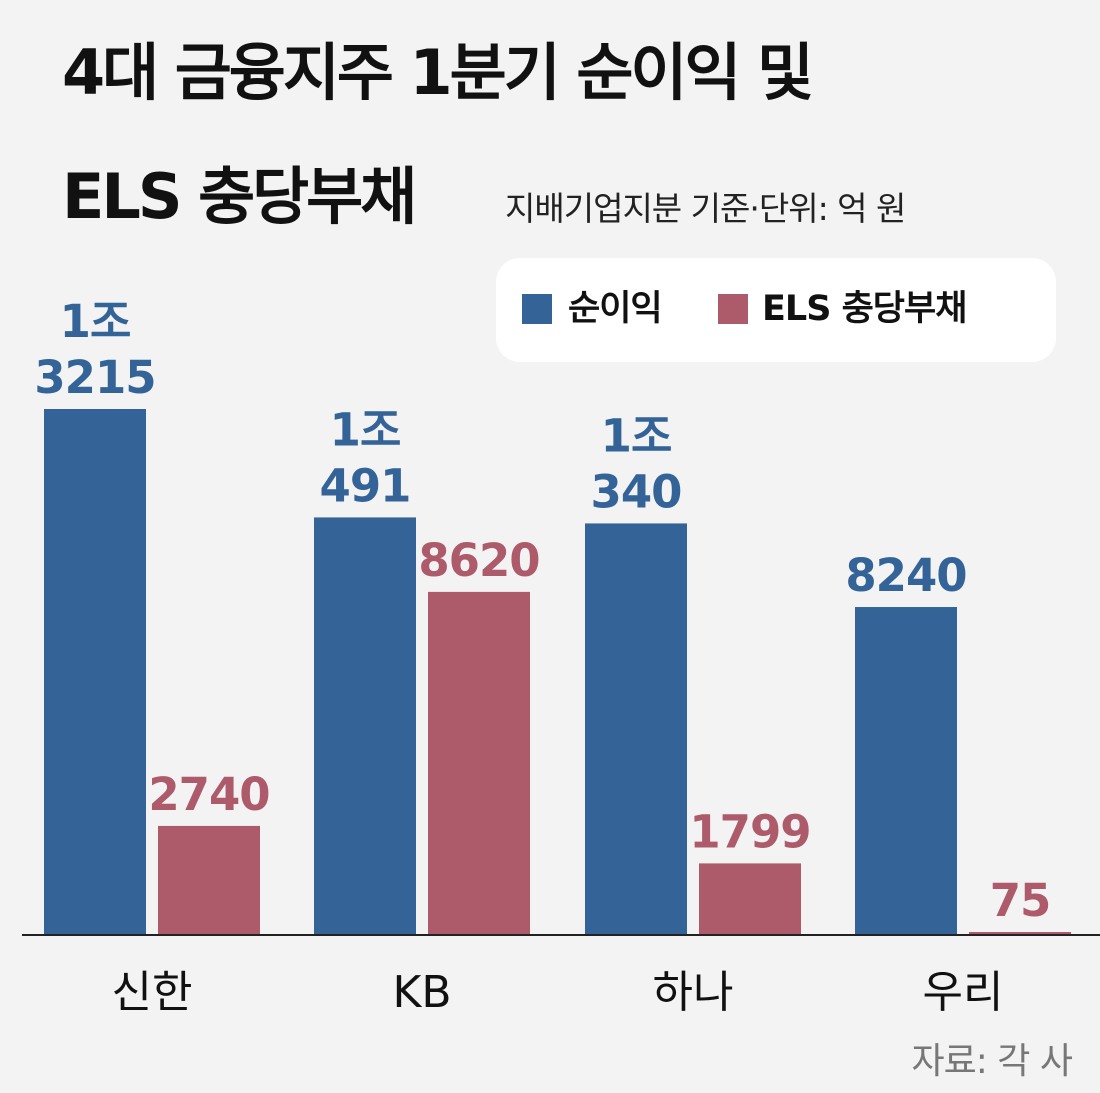 The width and height of the screenshot is (1100, 1093). Describe the element at coordinates (239, 196) in the screenshot. I see `chart-title-line2: ELS 충당부채` at that location.